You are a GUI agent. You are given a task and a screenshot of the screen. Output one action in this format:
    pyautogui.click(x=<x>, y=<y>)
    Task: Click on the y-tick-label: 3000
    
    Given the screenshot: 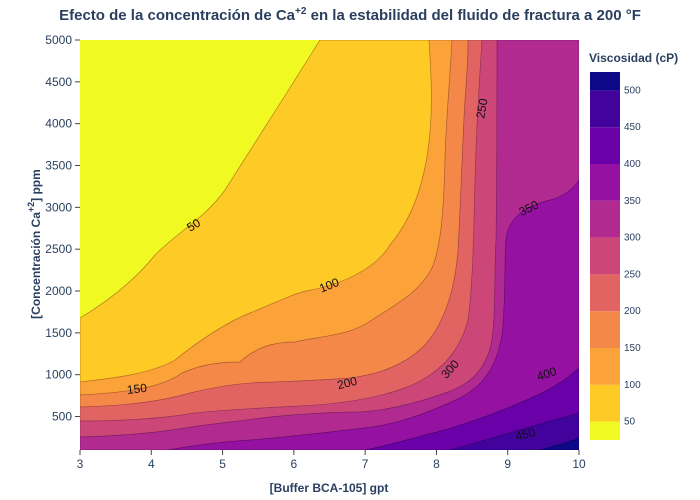 What is the action you would take?
    pyautogui.click(x=58, y=207)
    